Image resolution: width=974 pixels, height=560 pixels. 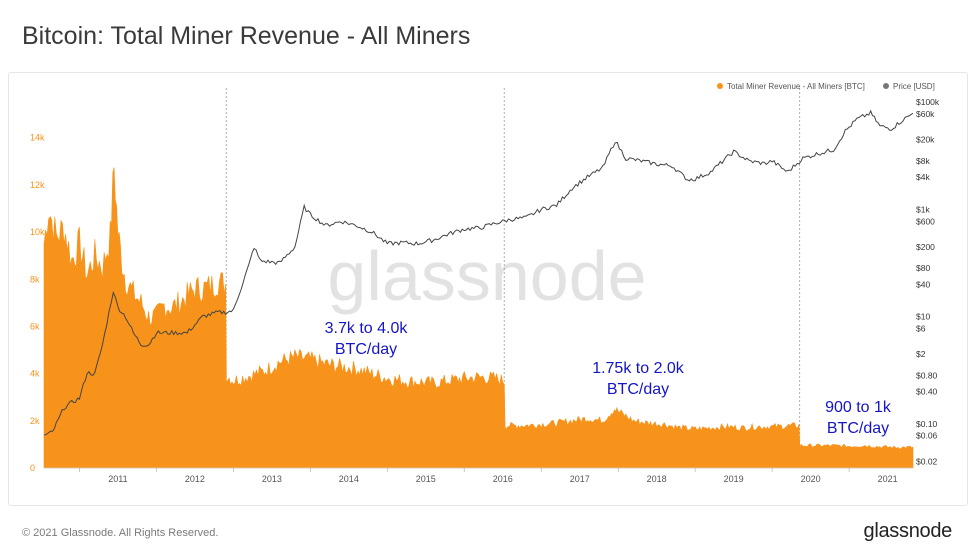 I want to click on y-left-tick-0: 0, so click(x=32, y=468).